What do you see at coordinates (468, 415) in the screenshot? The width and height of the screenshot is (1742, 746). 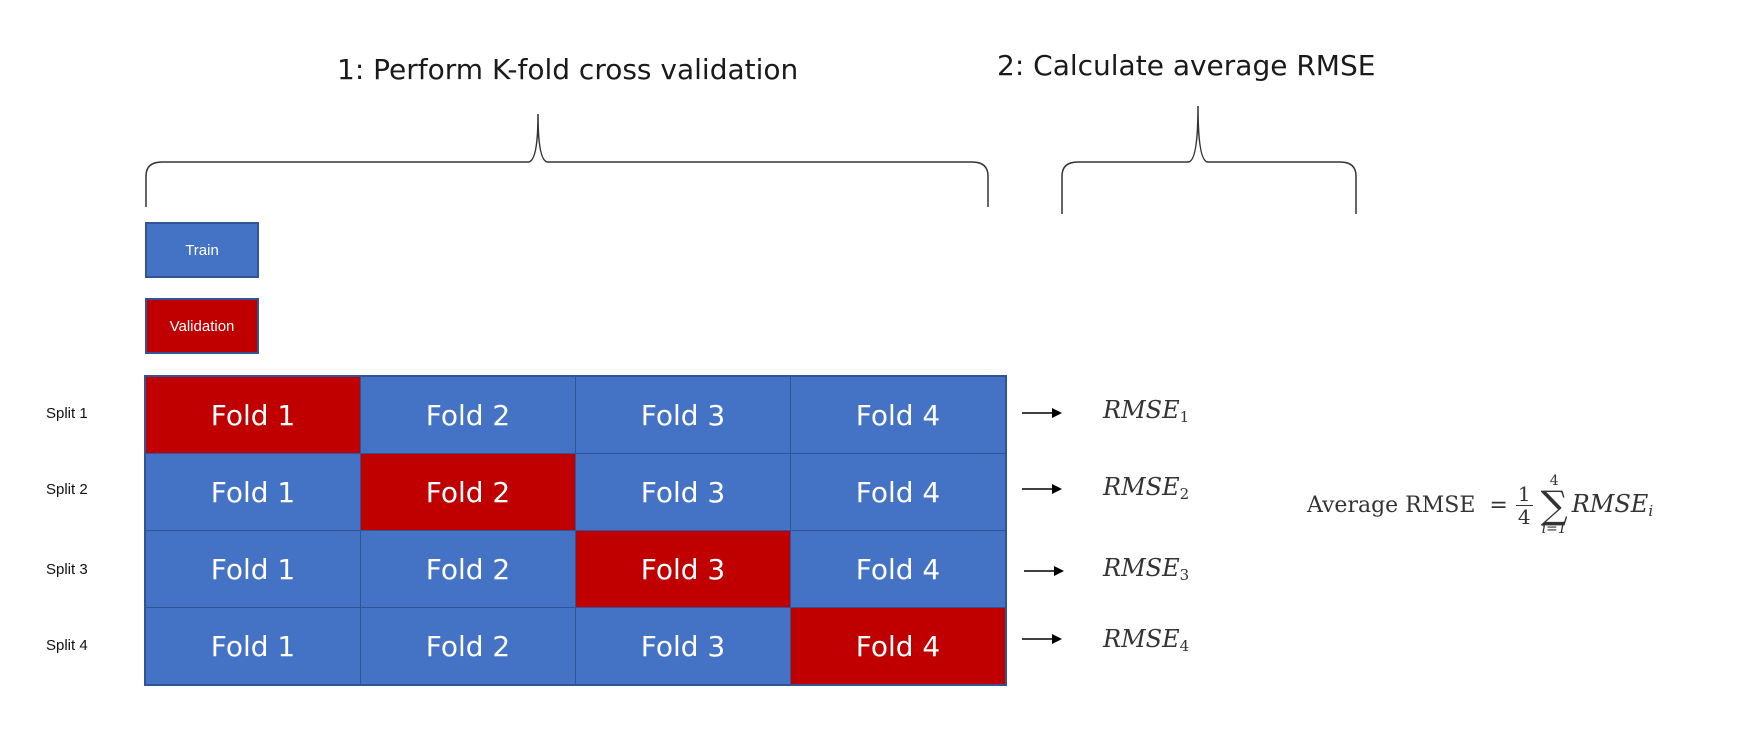 I see `fold-cell-split1-fold2: Fold 2` at bounding box center [468, 415].